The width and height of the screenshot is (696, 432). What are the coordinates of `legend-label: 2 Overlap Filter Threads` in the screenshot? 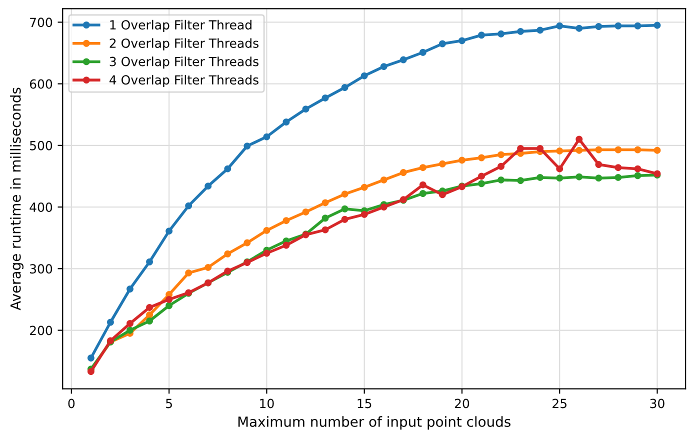 It's located at (184, 44).